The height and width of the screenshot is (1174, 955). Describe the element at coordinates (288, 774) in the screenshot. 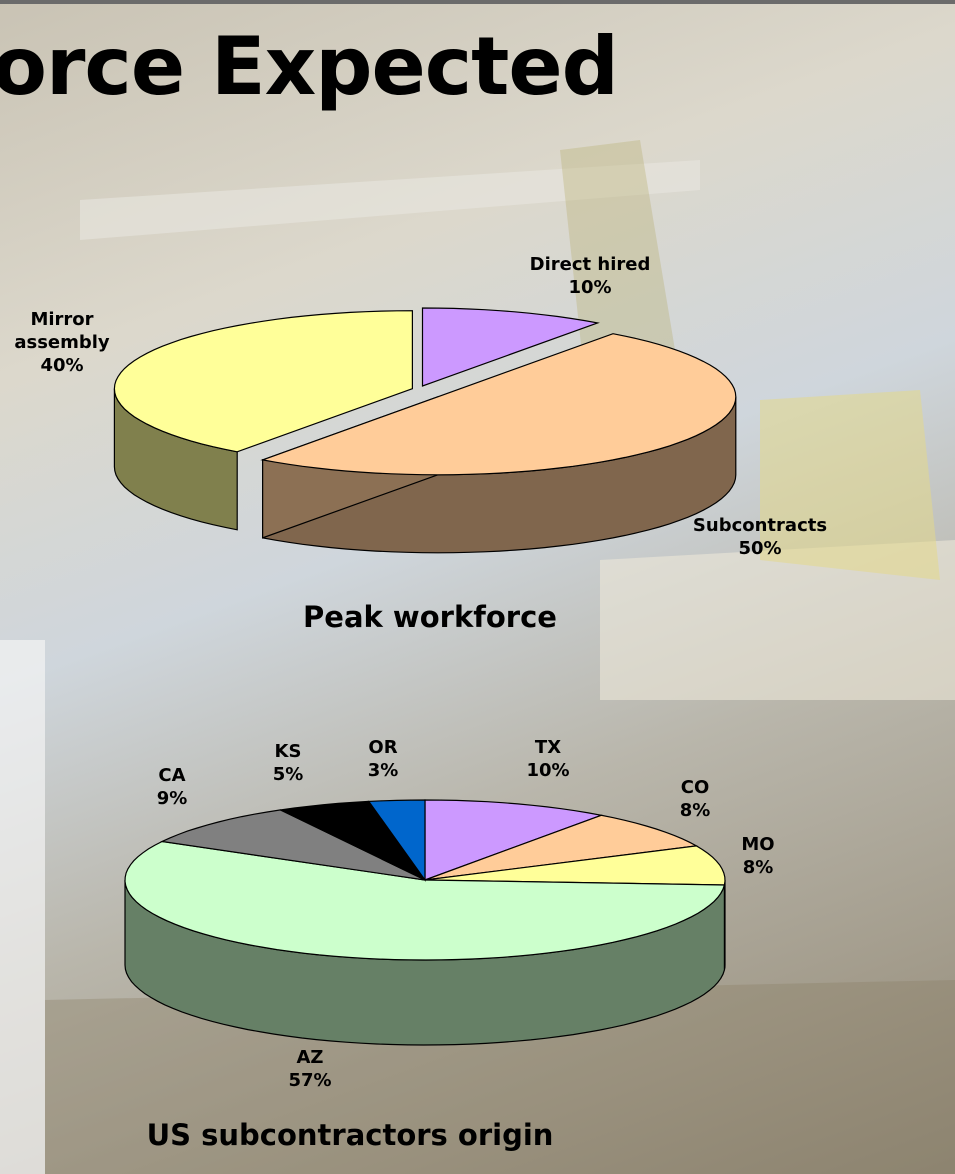

I see `slice-value: 5%` at that location.